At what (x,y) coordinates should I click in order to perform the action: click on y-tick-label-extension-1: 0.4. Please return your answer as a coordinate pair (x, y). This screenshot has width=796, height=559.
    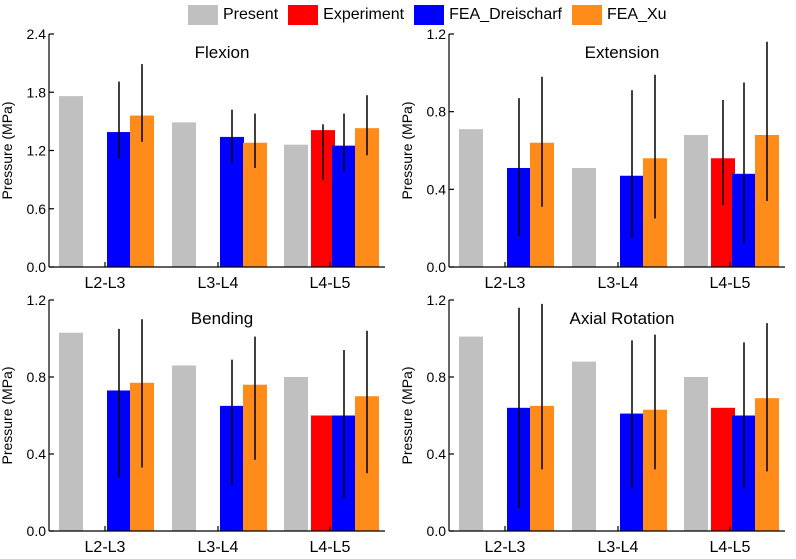
    Looking at the image, I should click on (437, 189).